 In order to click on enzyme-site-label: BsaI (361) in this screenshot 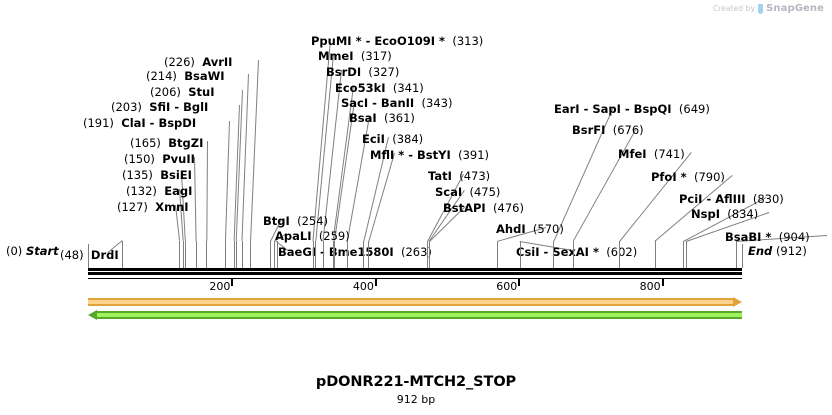, I will do `click(382, 118)`.